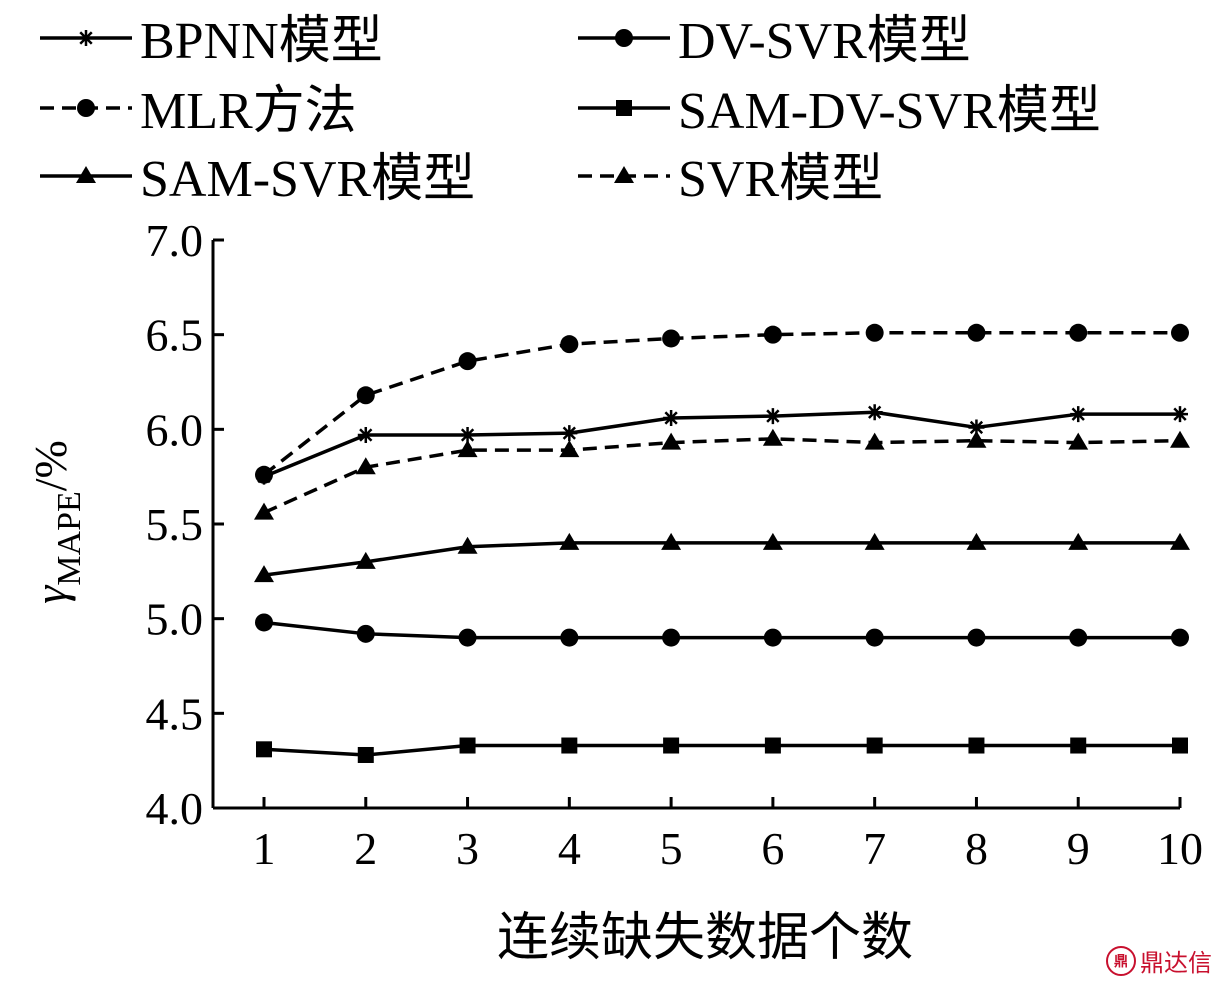  Describe the element at coordinates (569, 848) in the screenshot. I see `x-tick-label: 4` at that location.